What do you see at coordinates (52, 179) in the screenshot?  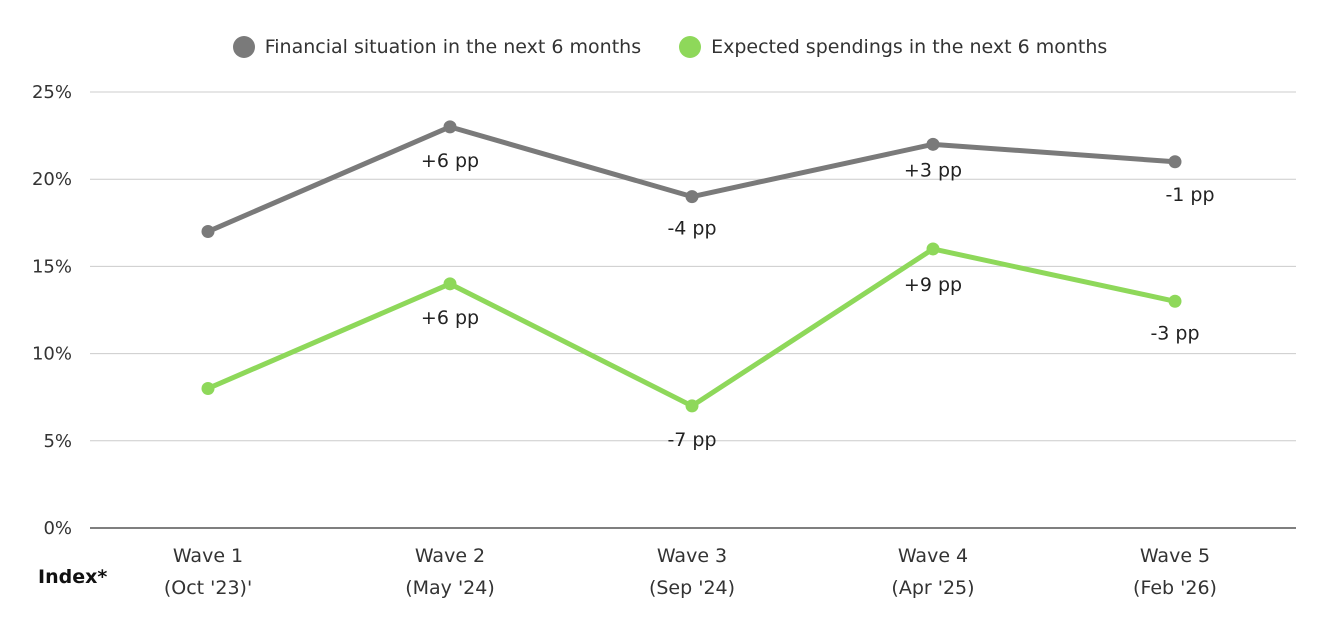 I see `y-tick-label: 20%` at bounding box center [52, 179].